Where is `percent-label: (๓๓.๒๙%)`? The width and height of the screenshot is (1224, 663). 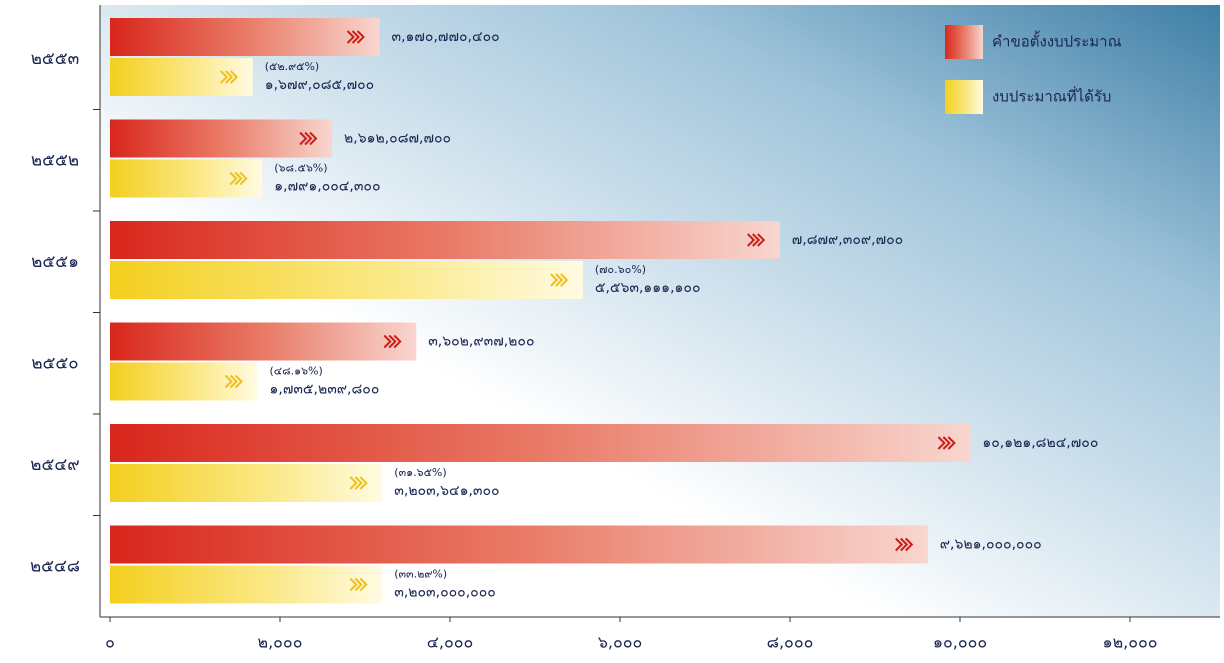 percent-label: (๓๓.๒๙%) is located at coordinates (420, 574).